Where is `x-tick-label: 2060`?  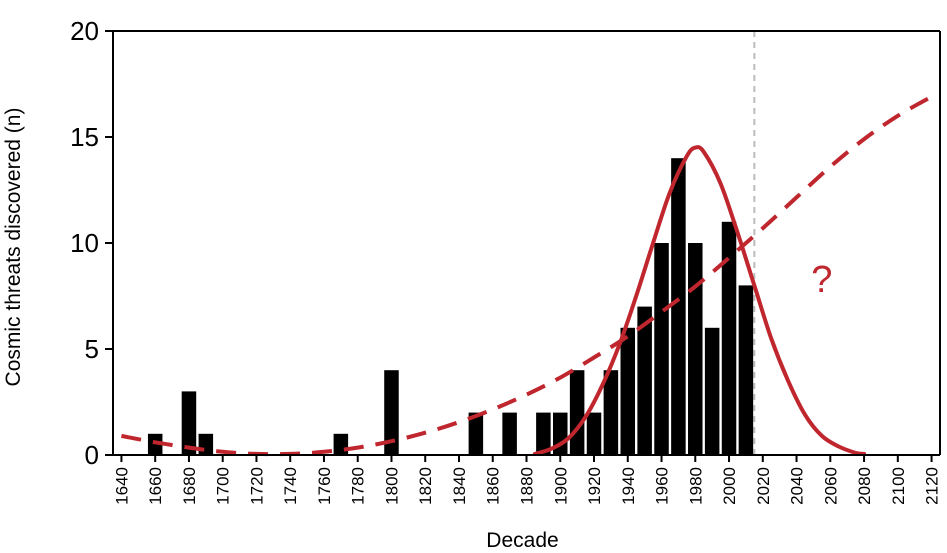
x-tick-label: 2060 is located at coordinates (830, 486).